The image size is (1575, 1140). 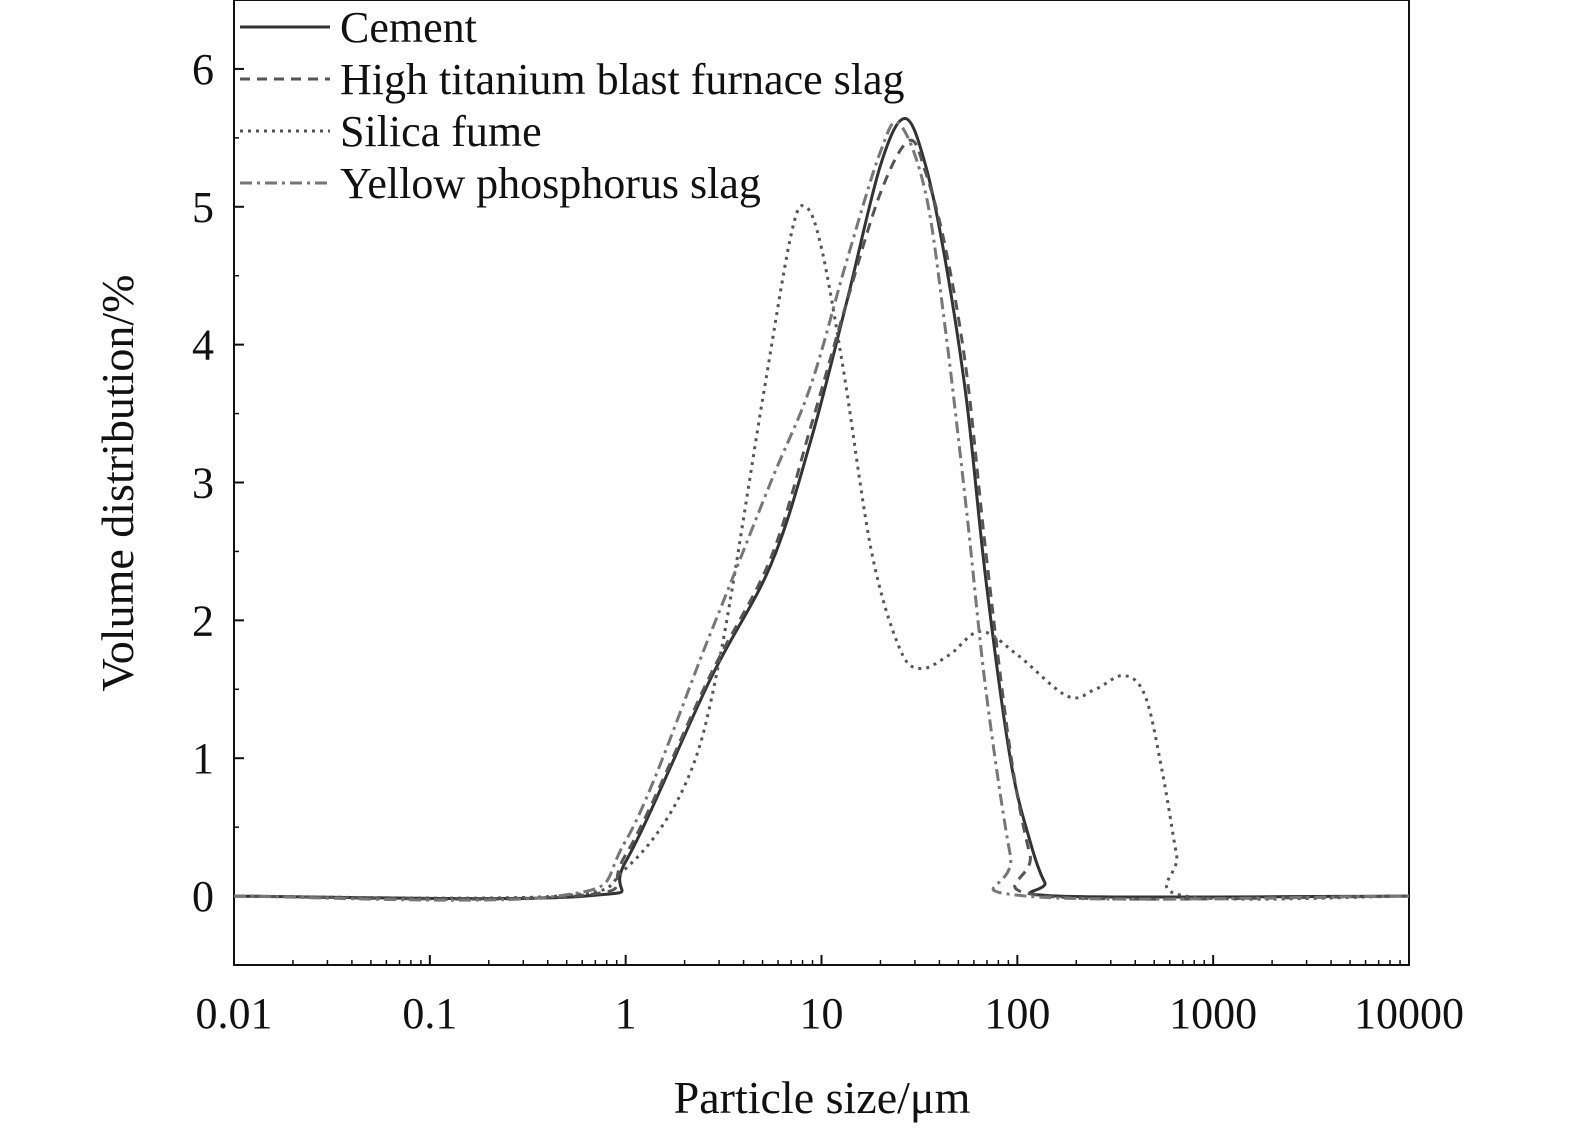 I want to click on x-tick-label: 10000, so click(x=1409, y=1013).